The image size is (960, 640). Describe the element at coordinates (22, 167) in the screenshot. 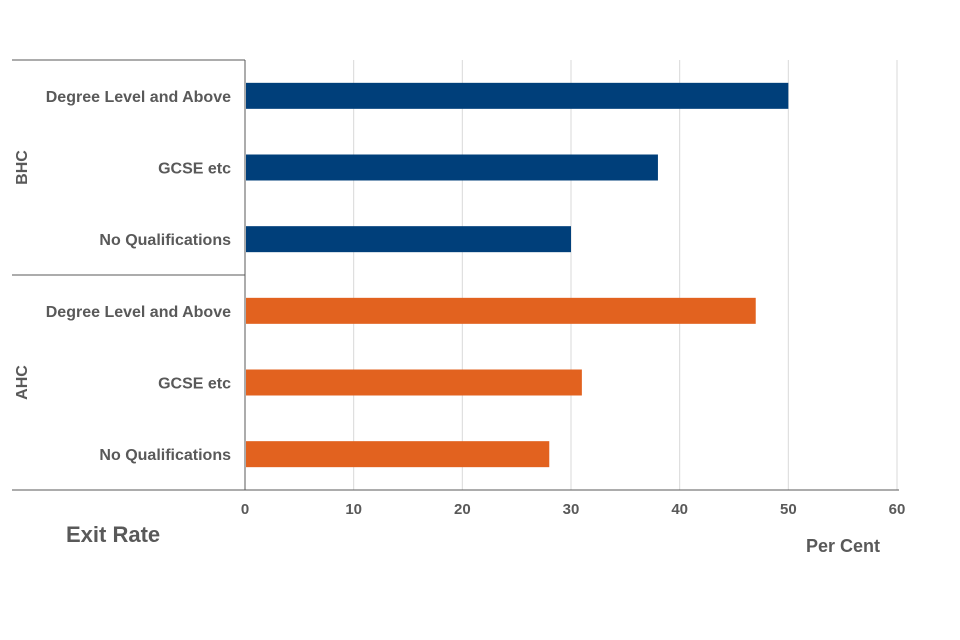

I see `group-label-bhc: BHC` at that location.